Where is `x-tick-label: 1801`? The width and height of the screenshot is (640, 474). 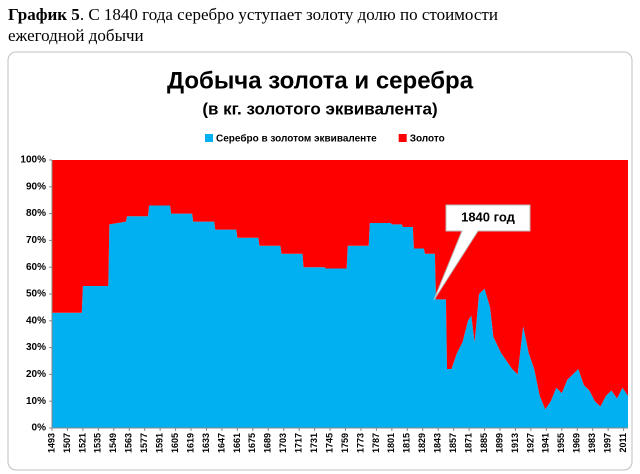
x-tick-label: 1801 is located at coordinates (391, 443).